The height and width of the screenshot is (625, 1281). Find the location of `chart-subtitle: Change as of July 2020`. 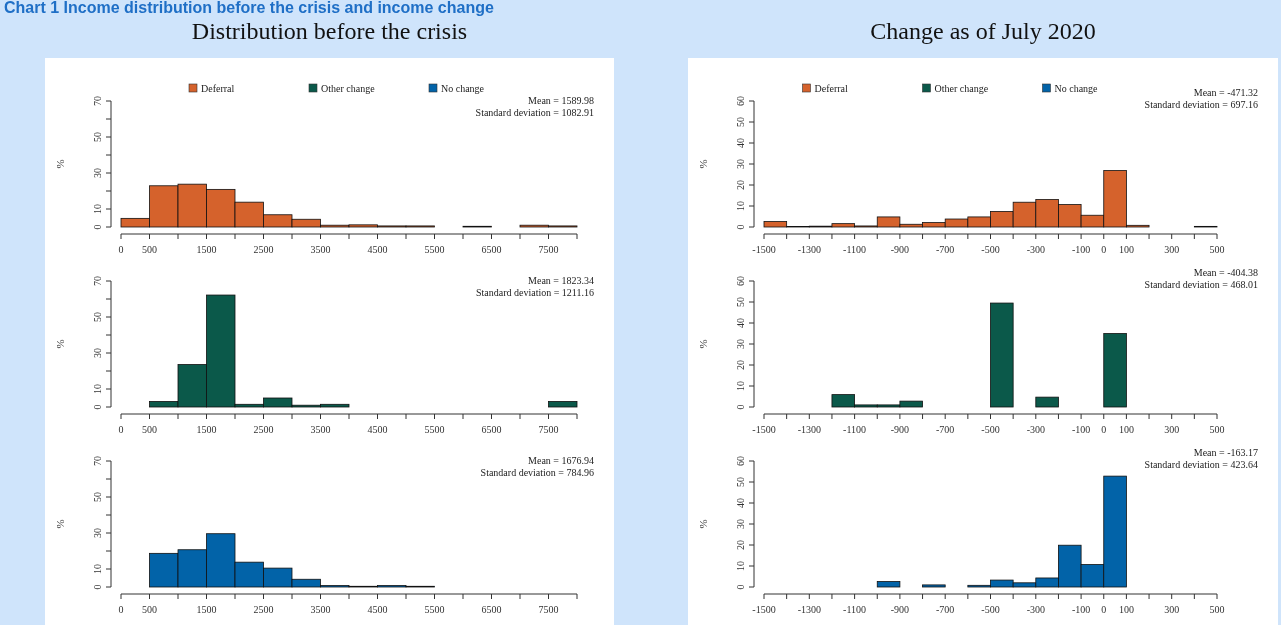

chart-subtitle: Change as of July 2020 is located at coordinates (983, 31).